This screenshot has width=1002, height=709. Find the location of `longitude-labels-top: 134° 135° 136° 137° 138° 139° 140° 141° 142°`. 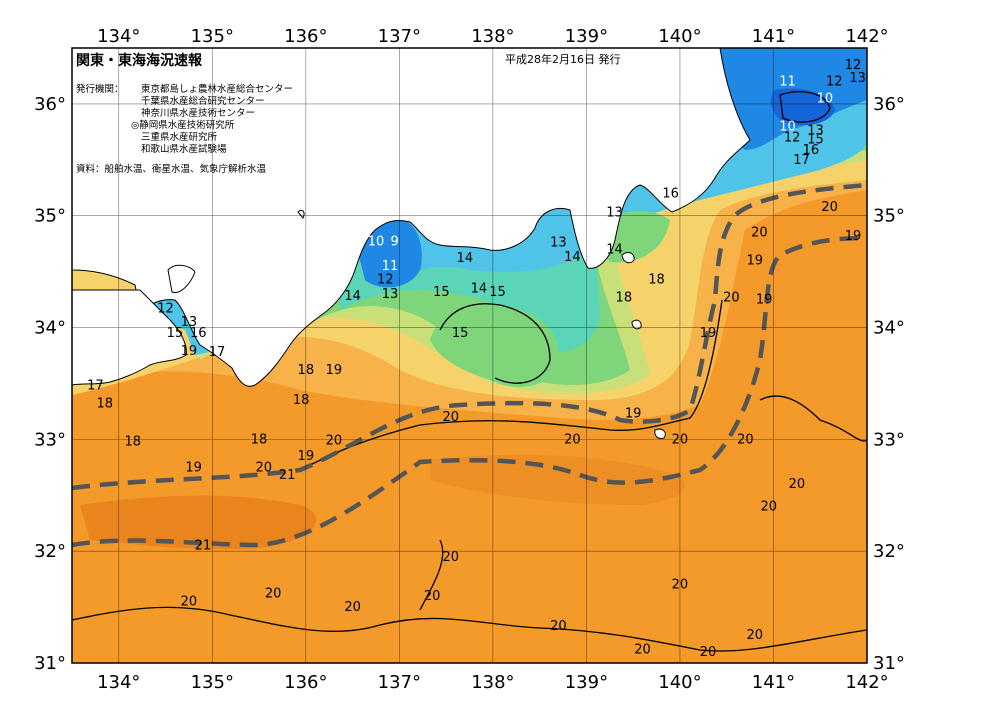

longitude-labels-top: 134° 135° 136° 137° 138° 139° 140° 141° 142° is located at coordinates (493, 36).